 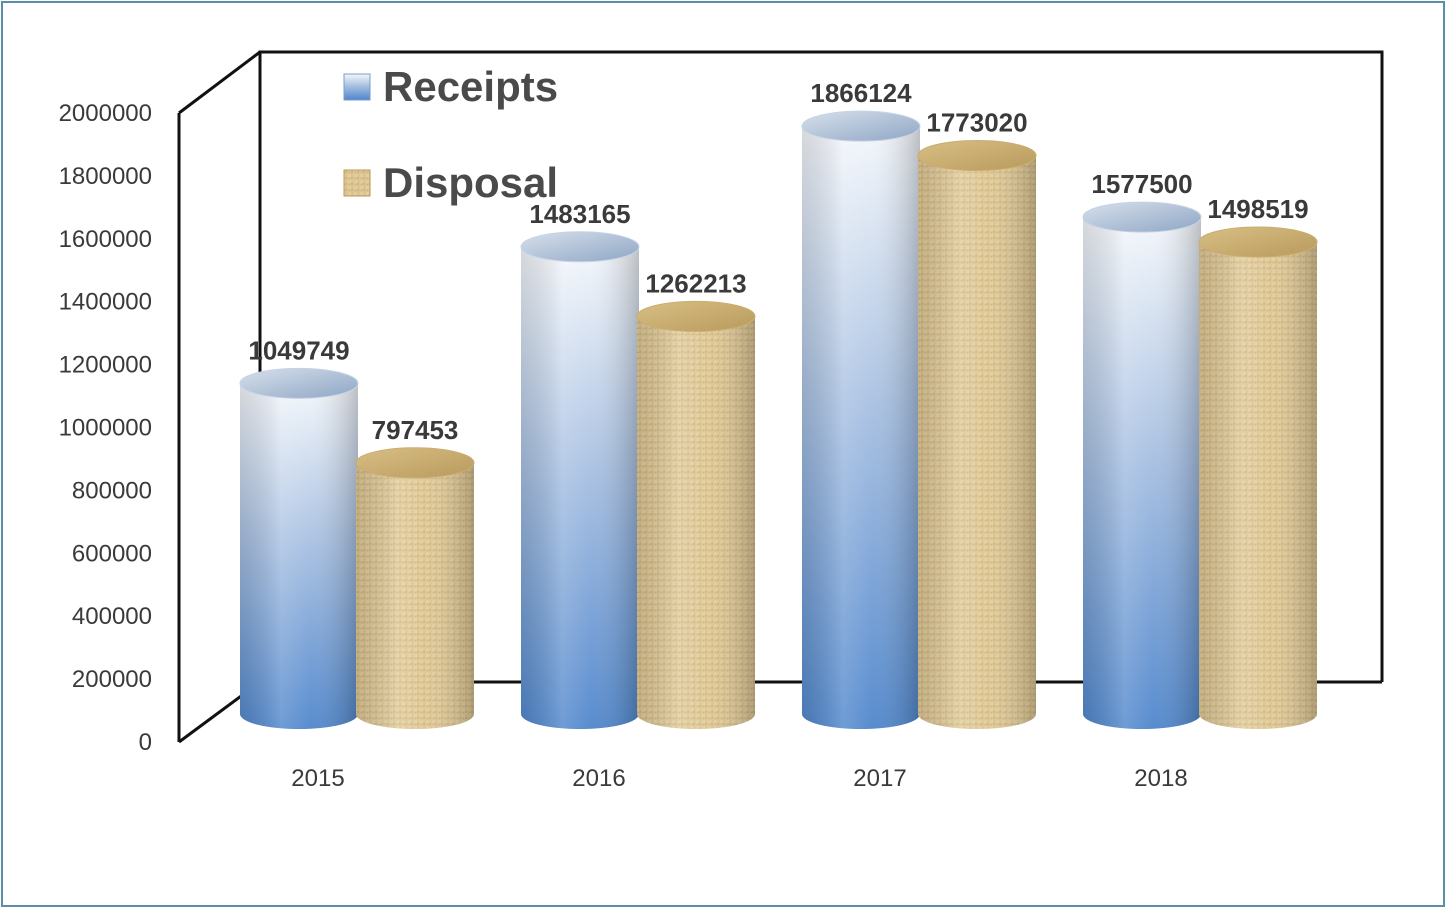 What do you see at coordinates (1141, 184) in the screenshot?
I see `data-label-receipts-2018: 1577500` at bounding box center [1141, 184].